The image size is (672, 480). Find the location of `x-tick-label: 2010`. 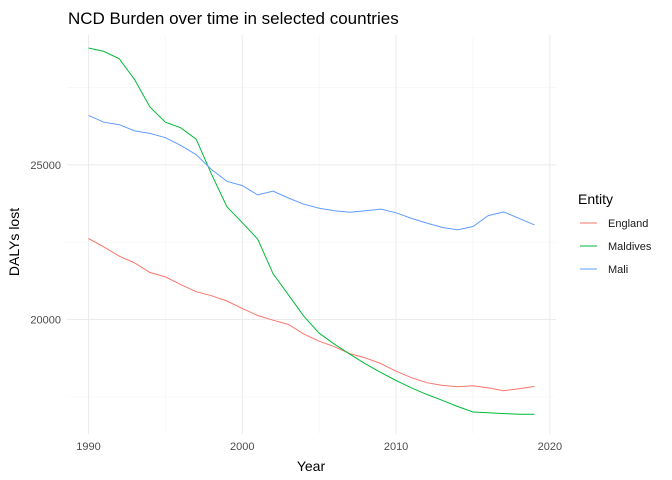

x-tick-label: 2010 is located at coordinates (396, 447).